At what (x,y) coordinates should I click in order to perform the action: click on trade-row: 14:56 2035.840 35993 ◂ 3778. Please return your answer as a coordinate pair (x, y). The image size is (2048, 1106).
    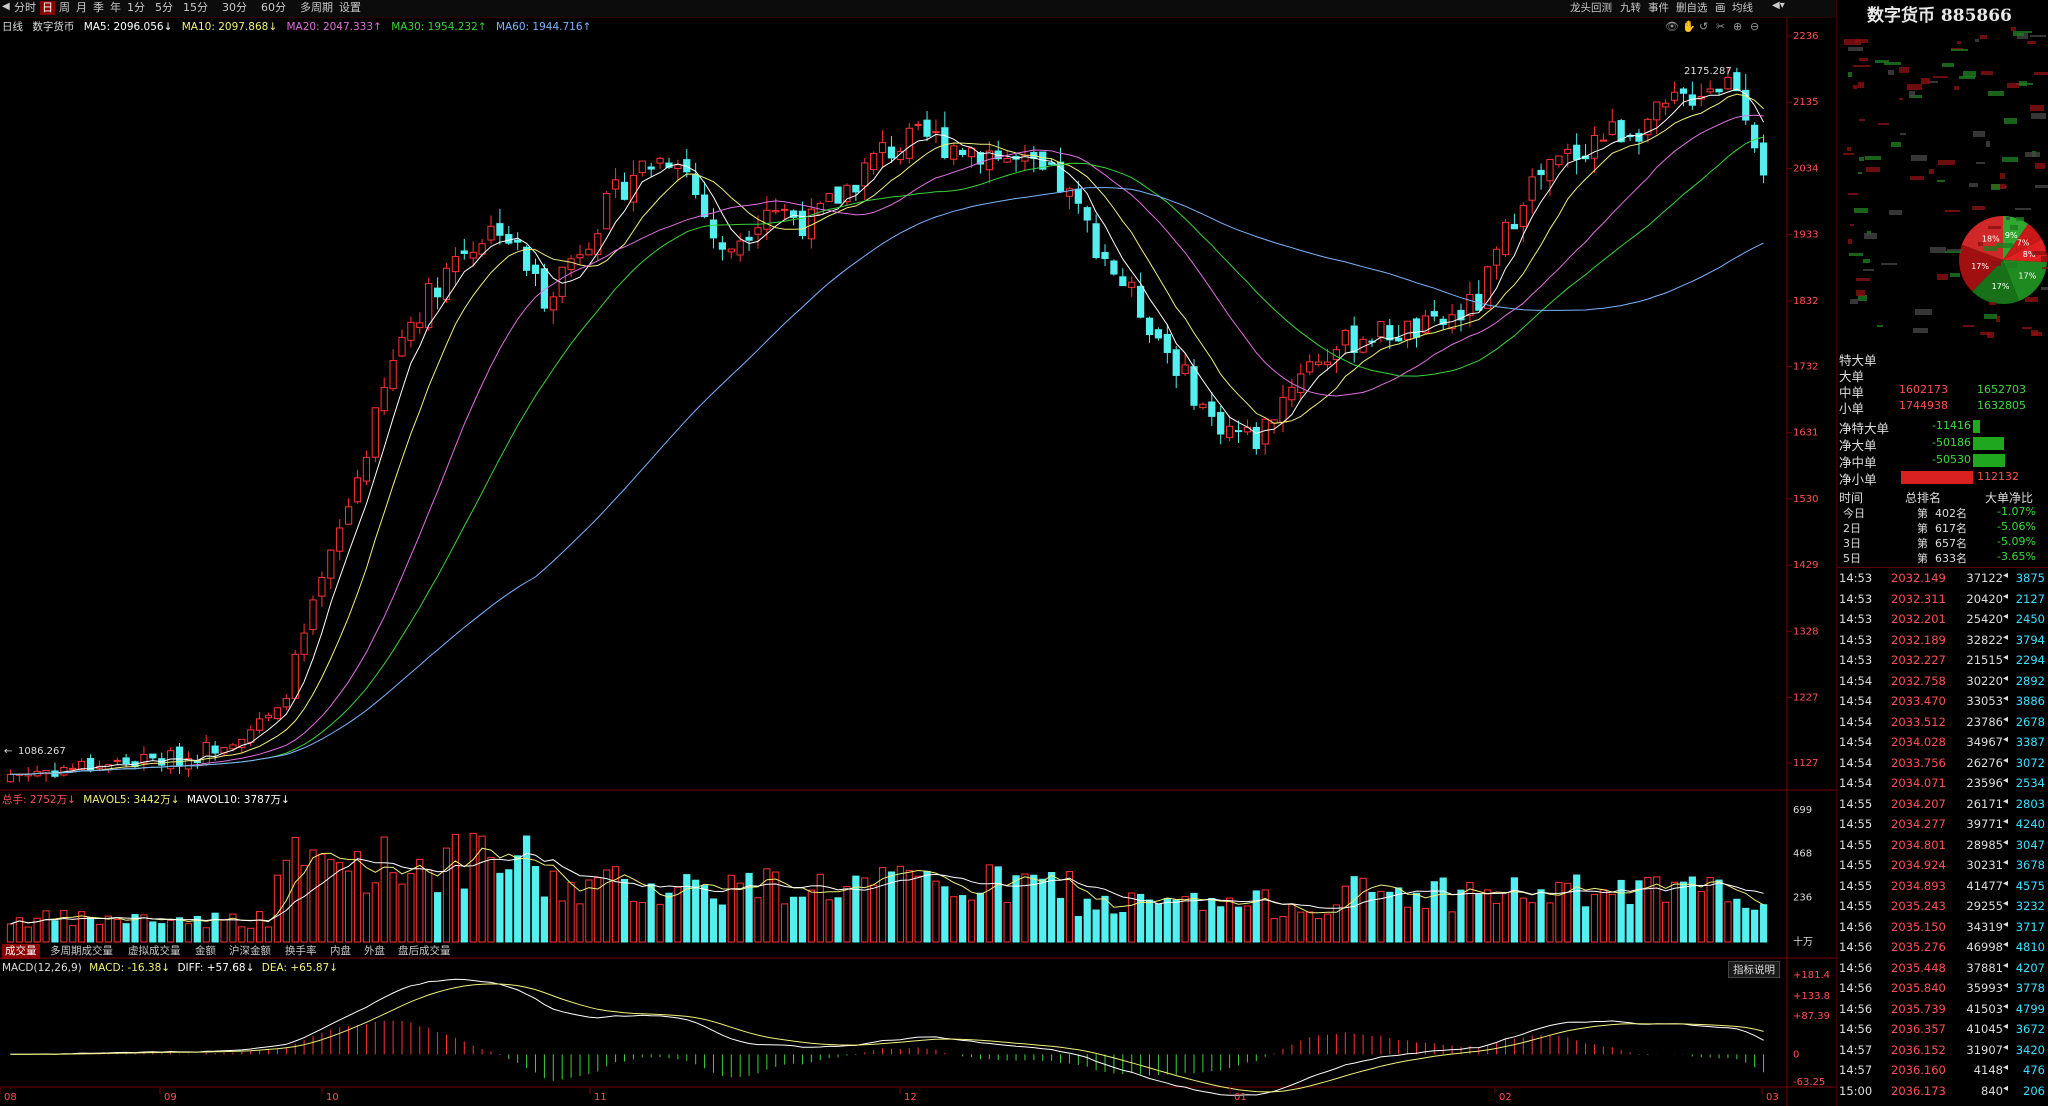
    Looking at the image, I should click on (1943, 989).